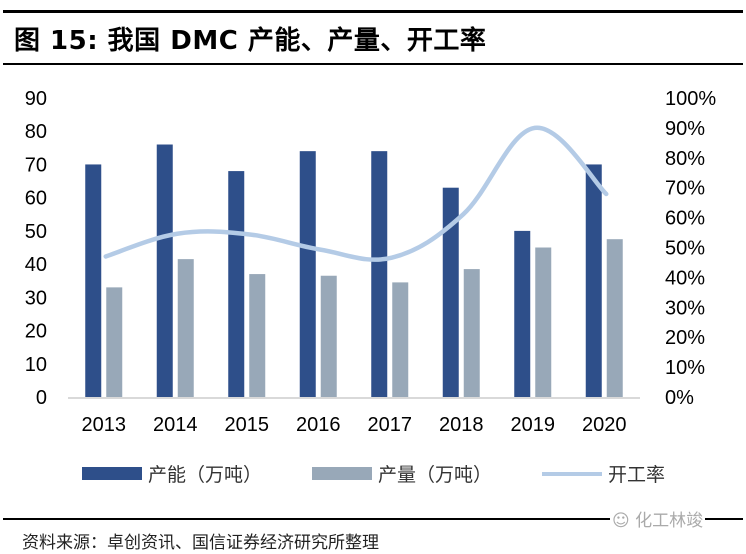 This screenshot has height=554, width=746. What do you see at coordinates (373, 519) in the screenshot?
I see `bottom-rule` at bounding box center [373, 519].